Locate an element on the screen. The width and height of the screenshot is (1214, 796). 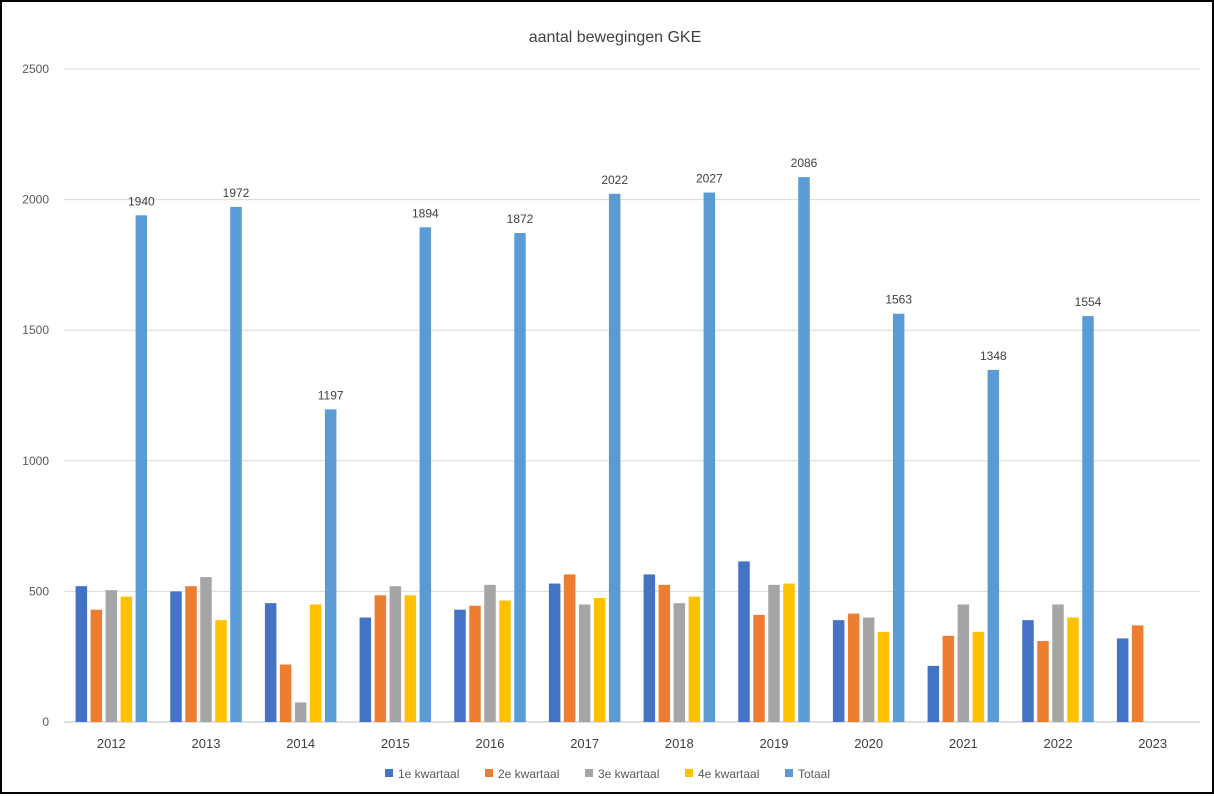
bar-3e-kwartaal-2013 is located at coordinates (206, 649).